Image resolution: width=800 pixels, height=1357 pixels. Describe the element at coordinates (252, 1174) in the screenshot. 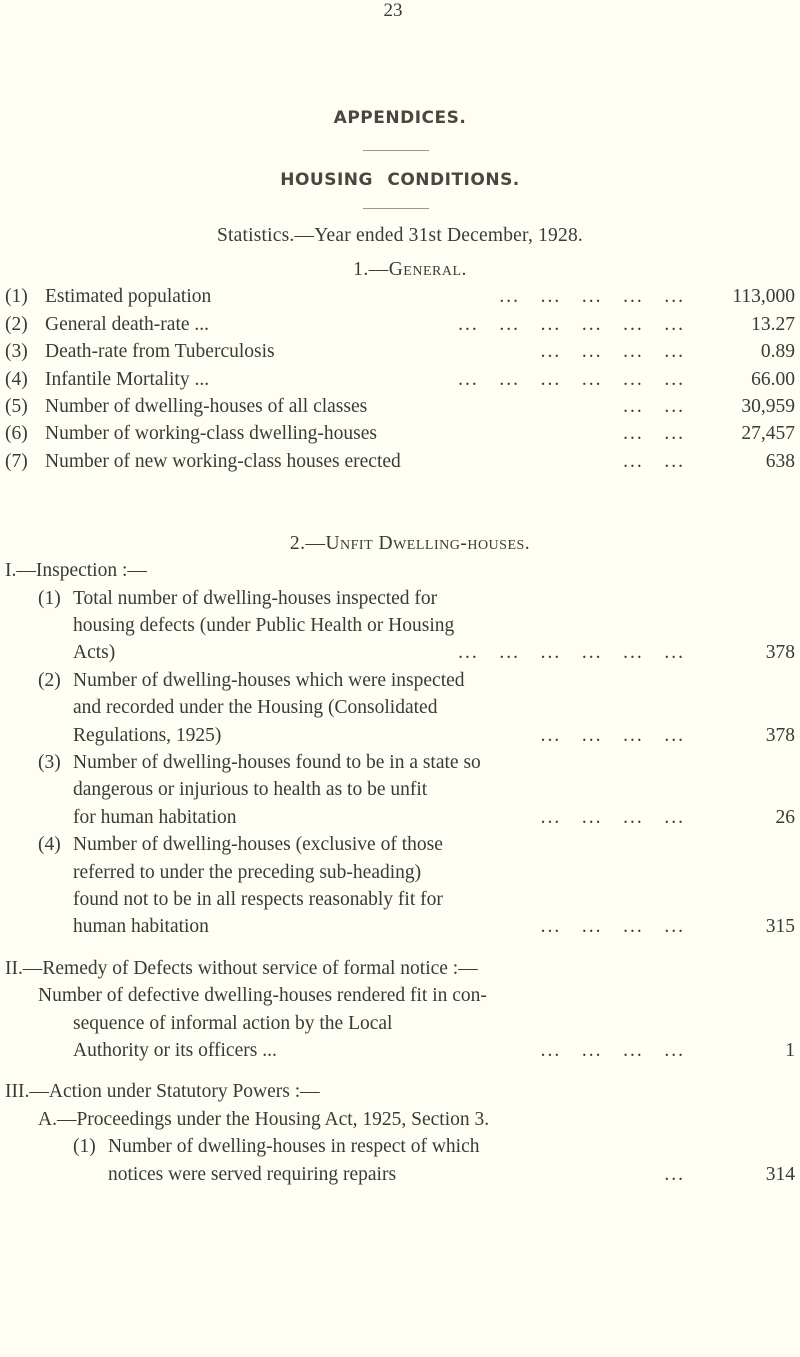

I see `item-text: notices were served requiring repairs` at that location.